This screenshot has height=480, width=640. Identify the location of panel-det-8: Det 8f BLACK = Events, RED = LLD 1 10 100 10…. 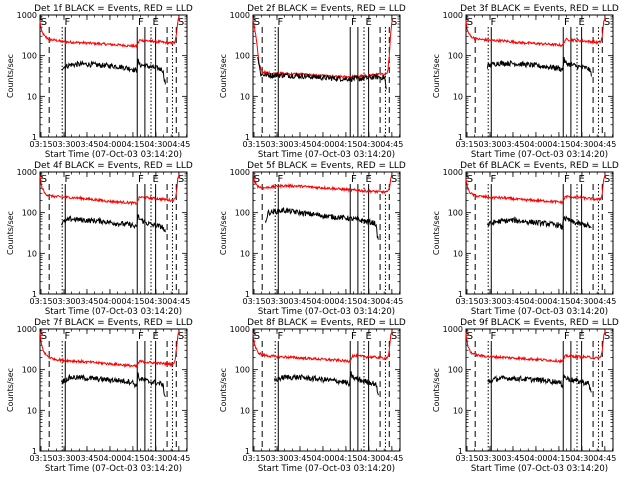
(312, 396).